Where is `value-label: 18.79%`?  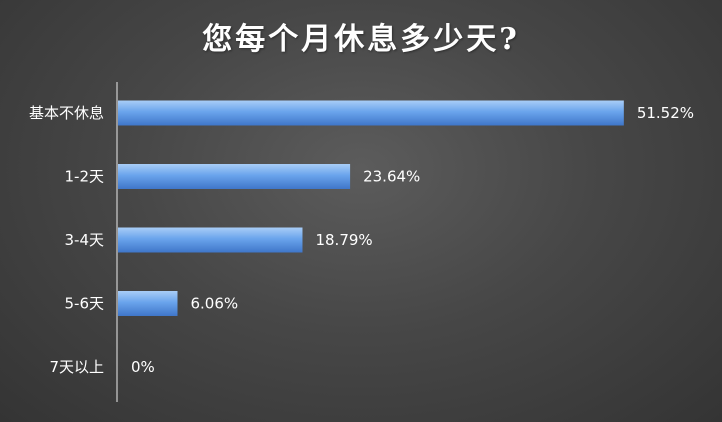
value-label: 18.79% is located at coordinates (343, 240).